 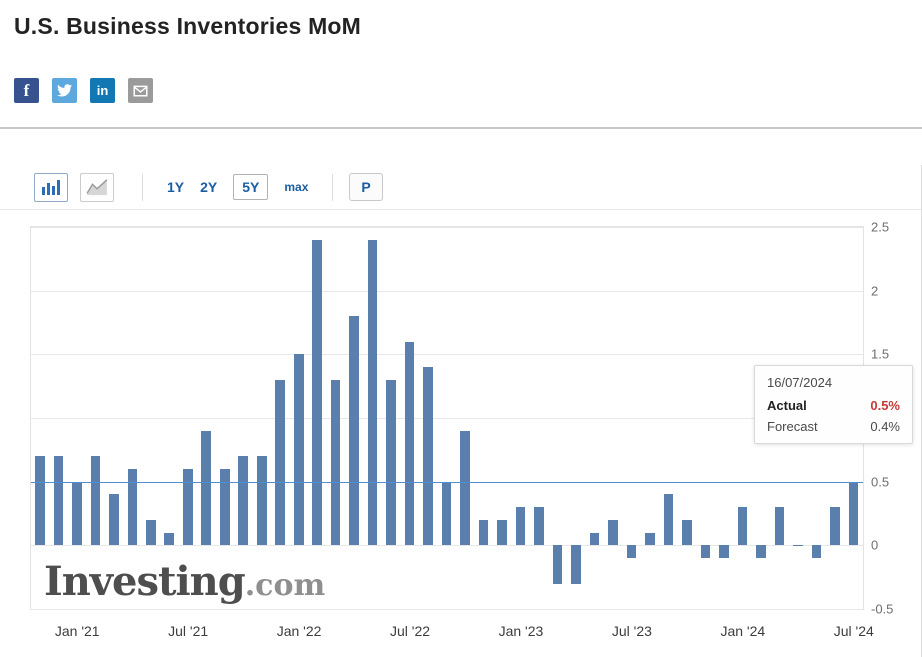 I want to click on bar-chart-icon, so click(x=51, y=187).